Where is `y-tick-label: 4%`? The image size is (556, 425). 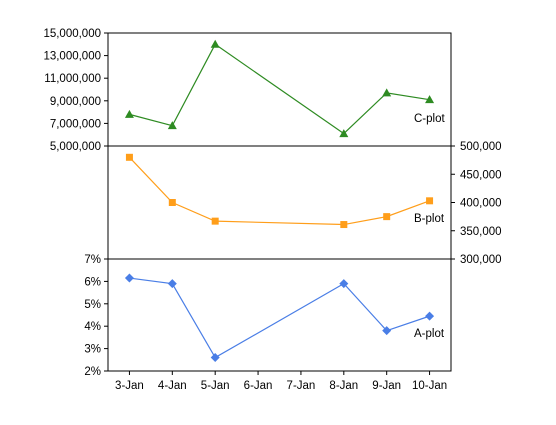 y-tick-label: 4% is located at coordinates (92, 327).